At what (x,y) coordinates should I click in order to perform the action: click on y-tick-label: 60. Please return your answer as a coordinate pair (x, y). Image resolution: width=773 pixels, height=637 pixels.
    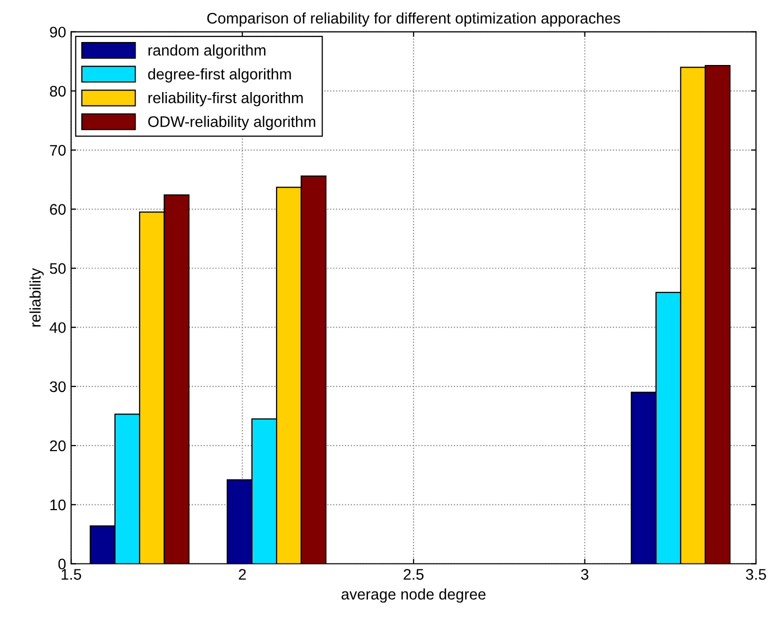
    Looking at the image, I should click on (58, 209).